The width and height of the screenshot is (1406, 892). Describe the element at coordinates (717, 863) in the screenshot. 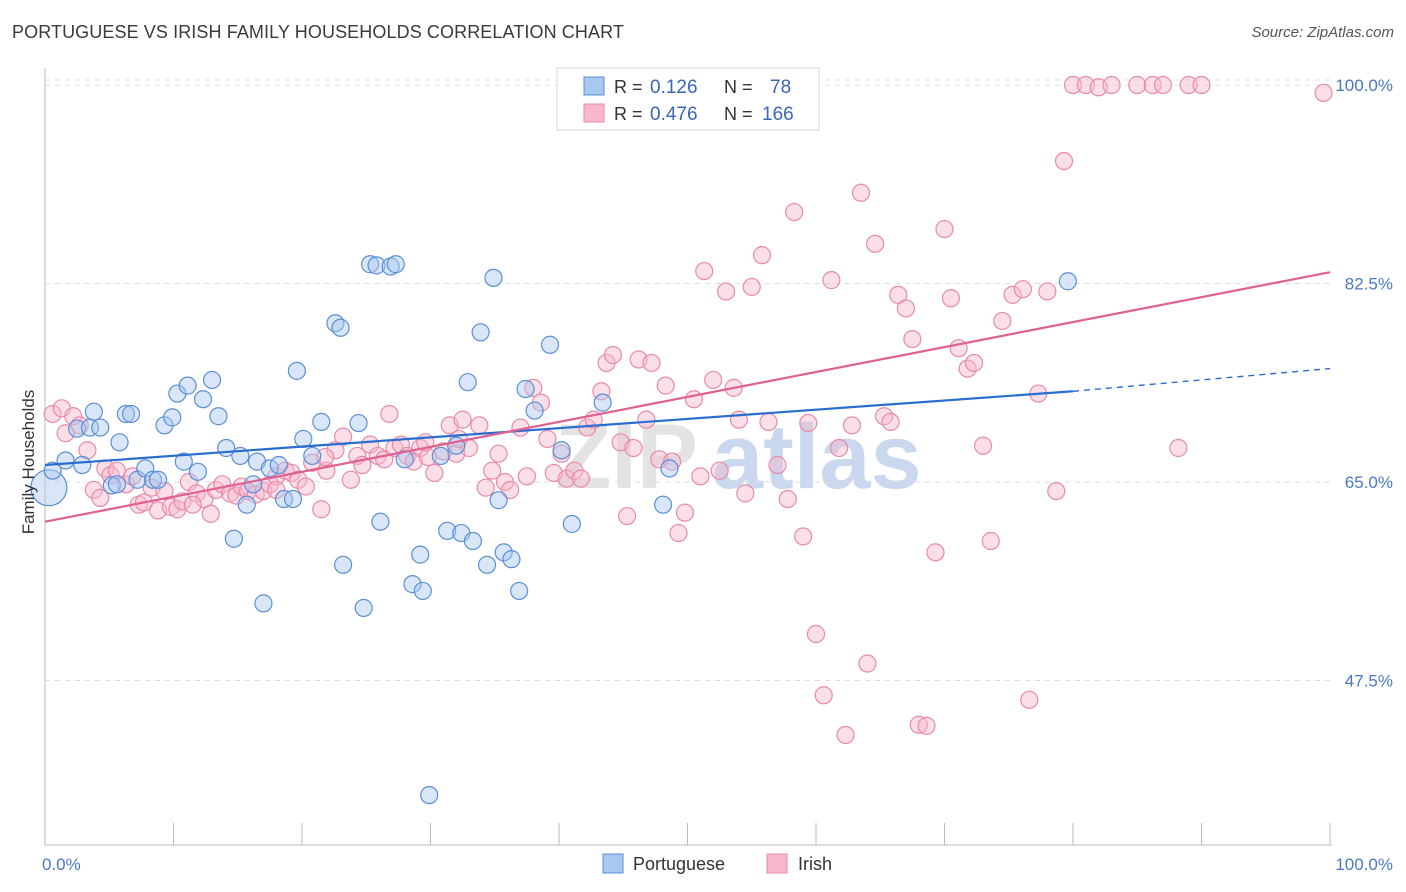

I see `bottom-legend: Portuguese Irish` at that location.